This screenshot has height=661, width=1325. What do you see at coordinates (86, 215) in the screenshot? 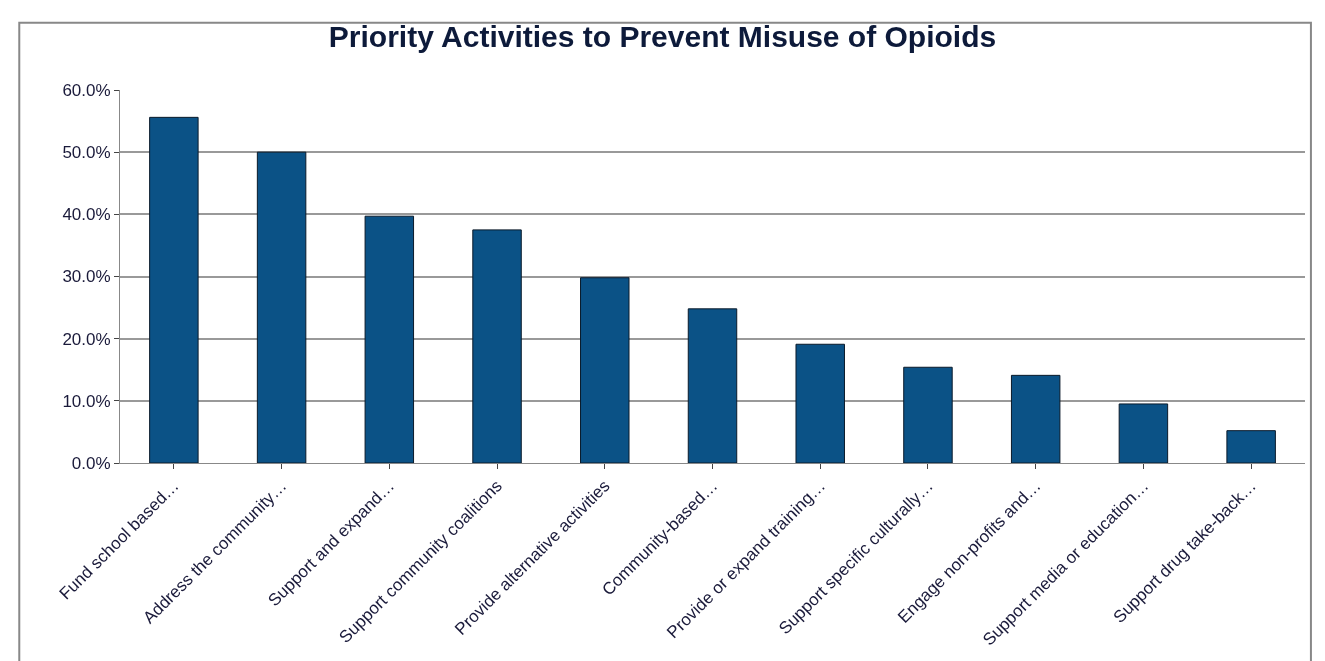
I see `y-tick-label: 40.0%` at bounding box center [86, 215].